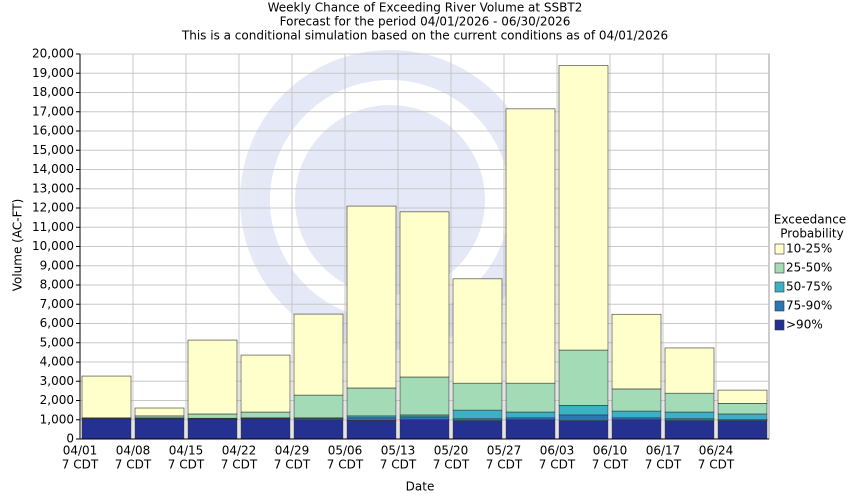 This screenshot has width=850, height=500. What do you see at coordinates (53, 208) in the screenshot?
I see `y-tick-label: 12,000` at bounding box center [53, 208].